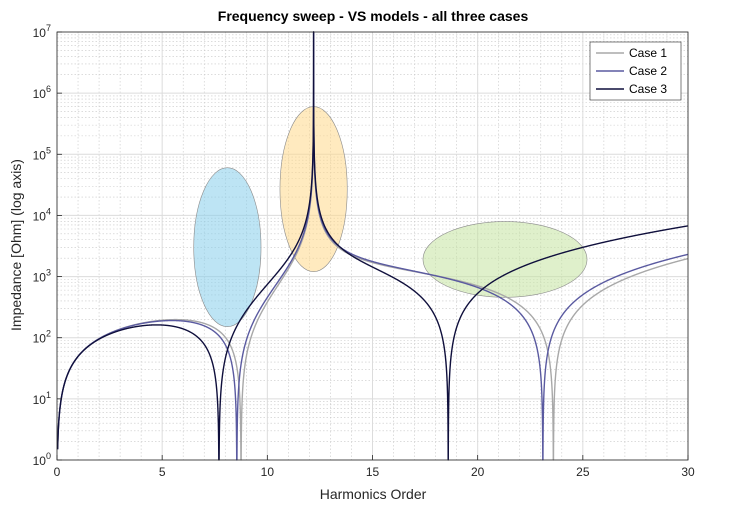 The image size is (734, 512). I want to click on y-tick-label: 10⁰, so click(42, 459).